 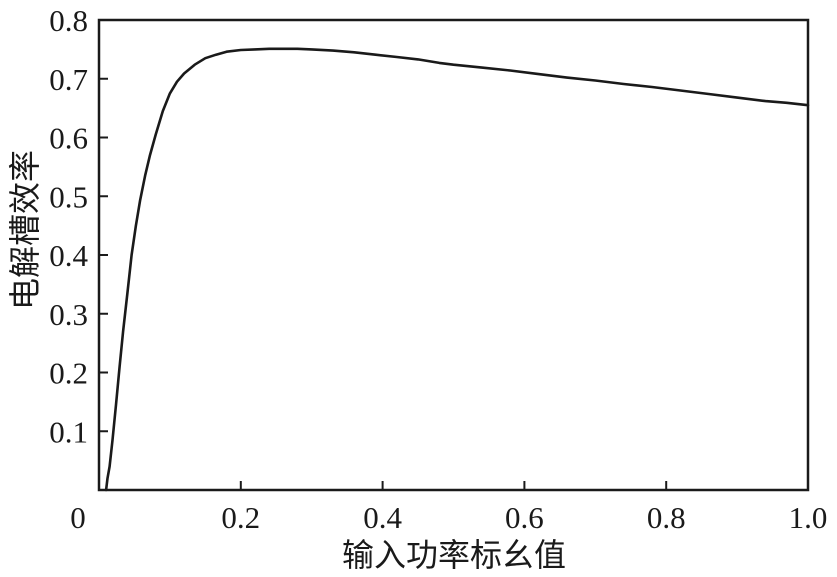 What do you see at coordinates (68, 314) in the screenshot?
I see `y-tick-label: 0.3` at bounding box center [68, 314].